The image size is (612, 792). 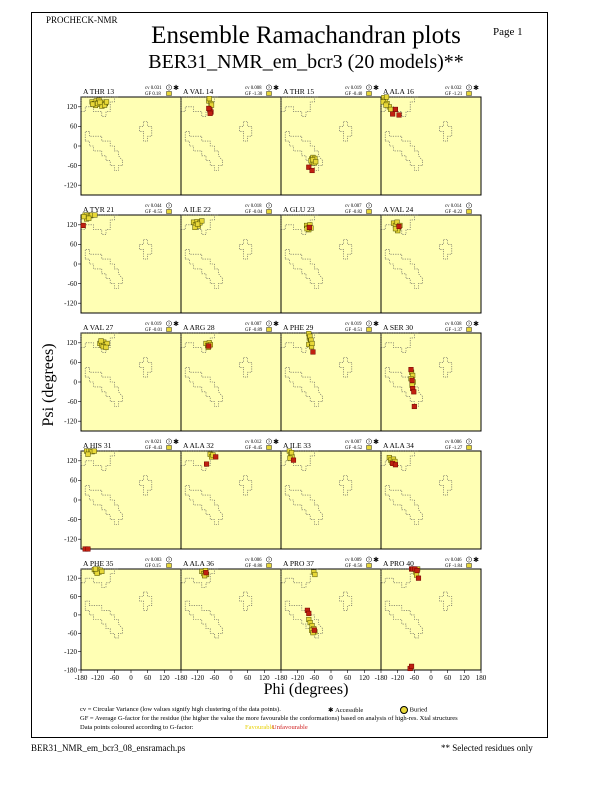 What do you see at coordinates (260, 727) in the screenshot?
I see `legend-favourable: Favourable` at bounding box center [260, 727].